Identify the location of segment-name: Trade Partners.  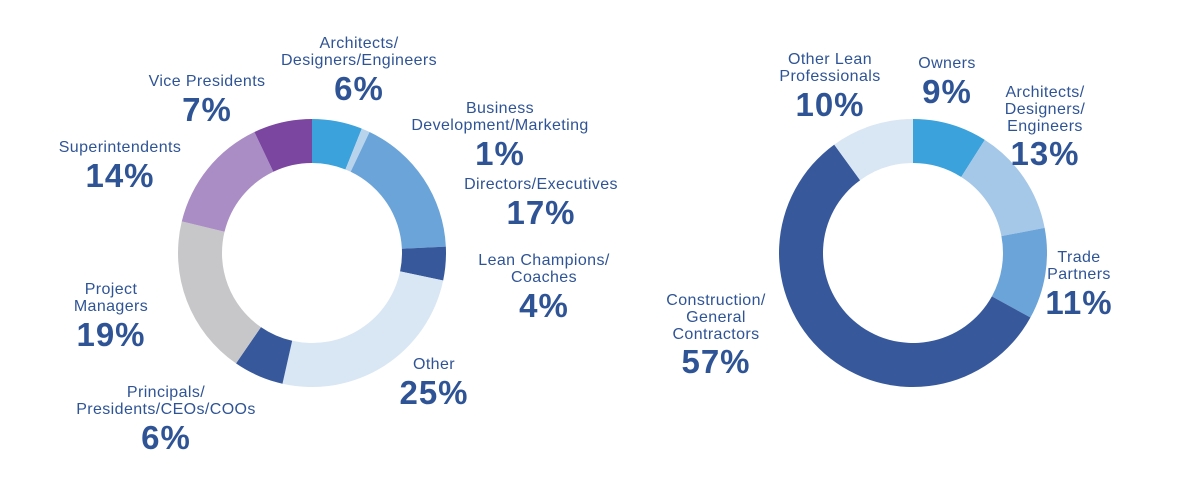
(1079, 266).